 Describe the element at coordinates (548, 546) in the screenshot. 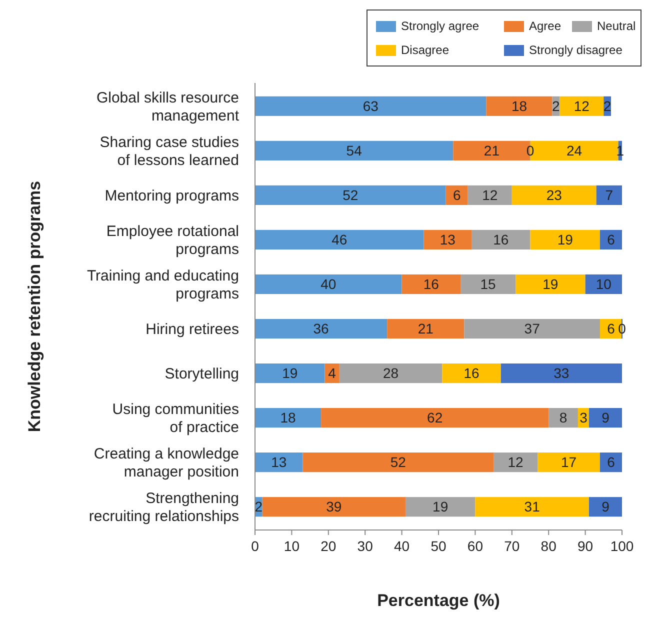

I see `x-tick-label: 80` at that location.